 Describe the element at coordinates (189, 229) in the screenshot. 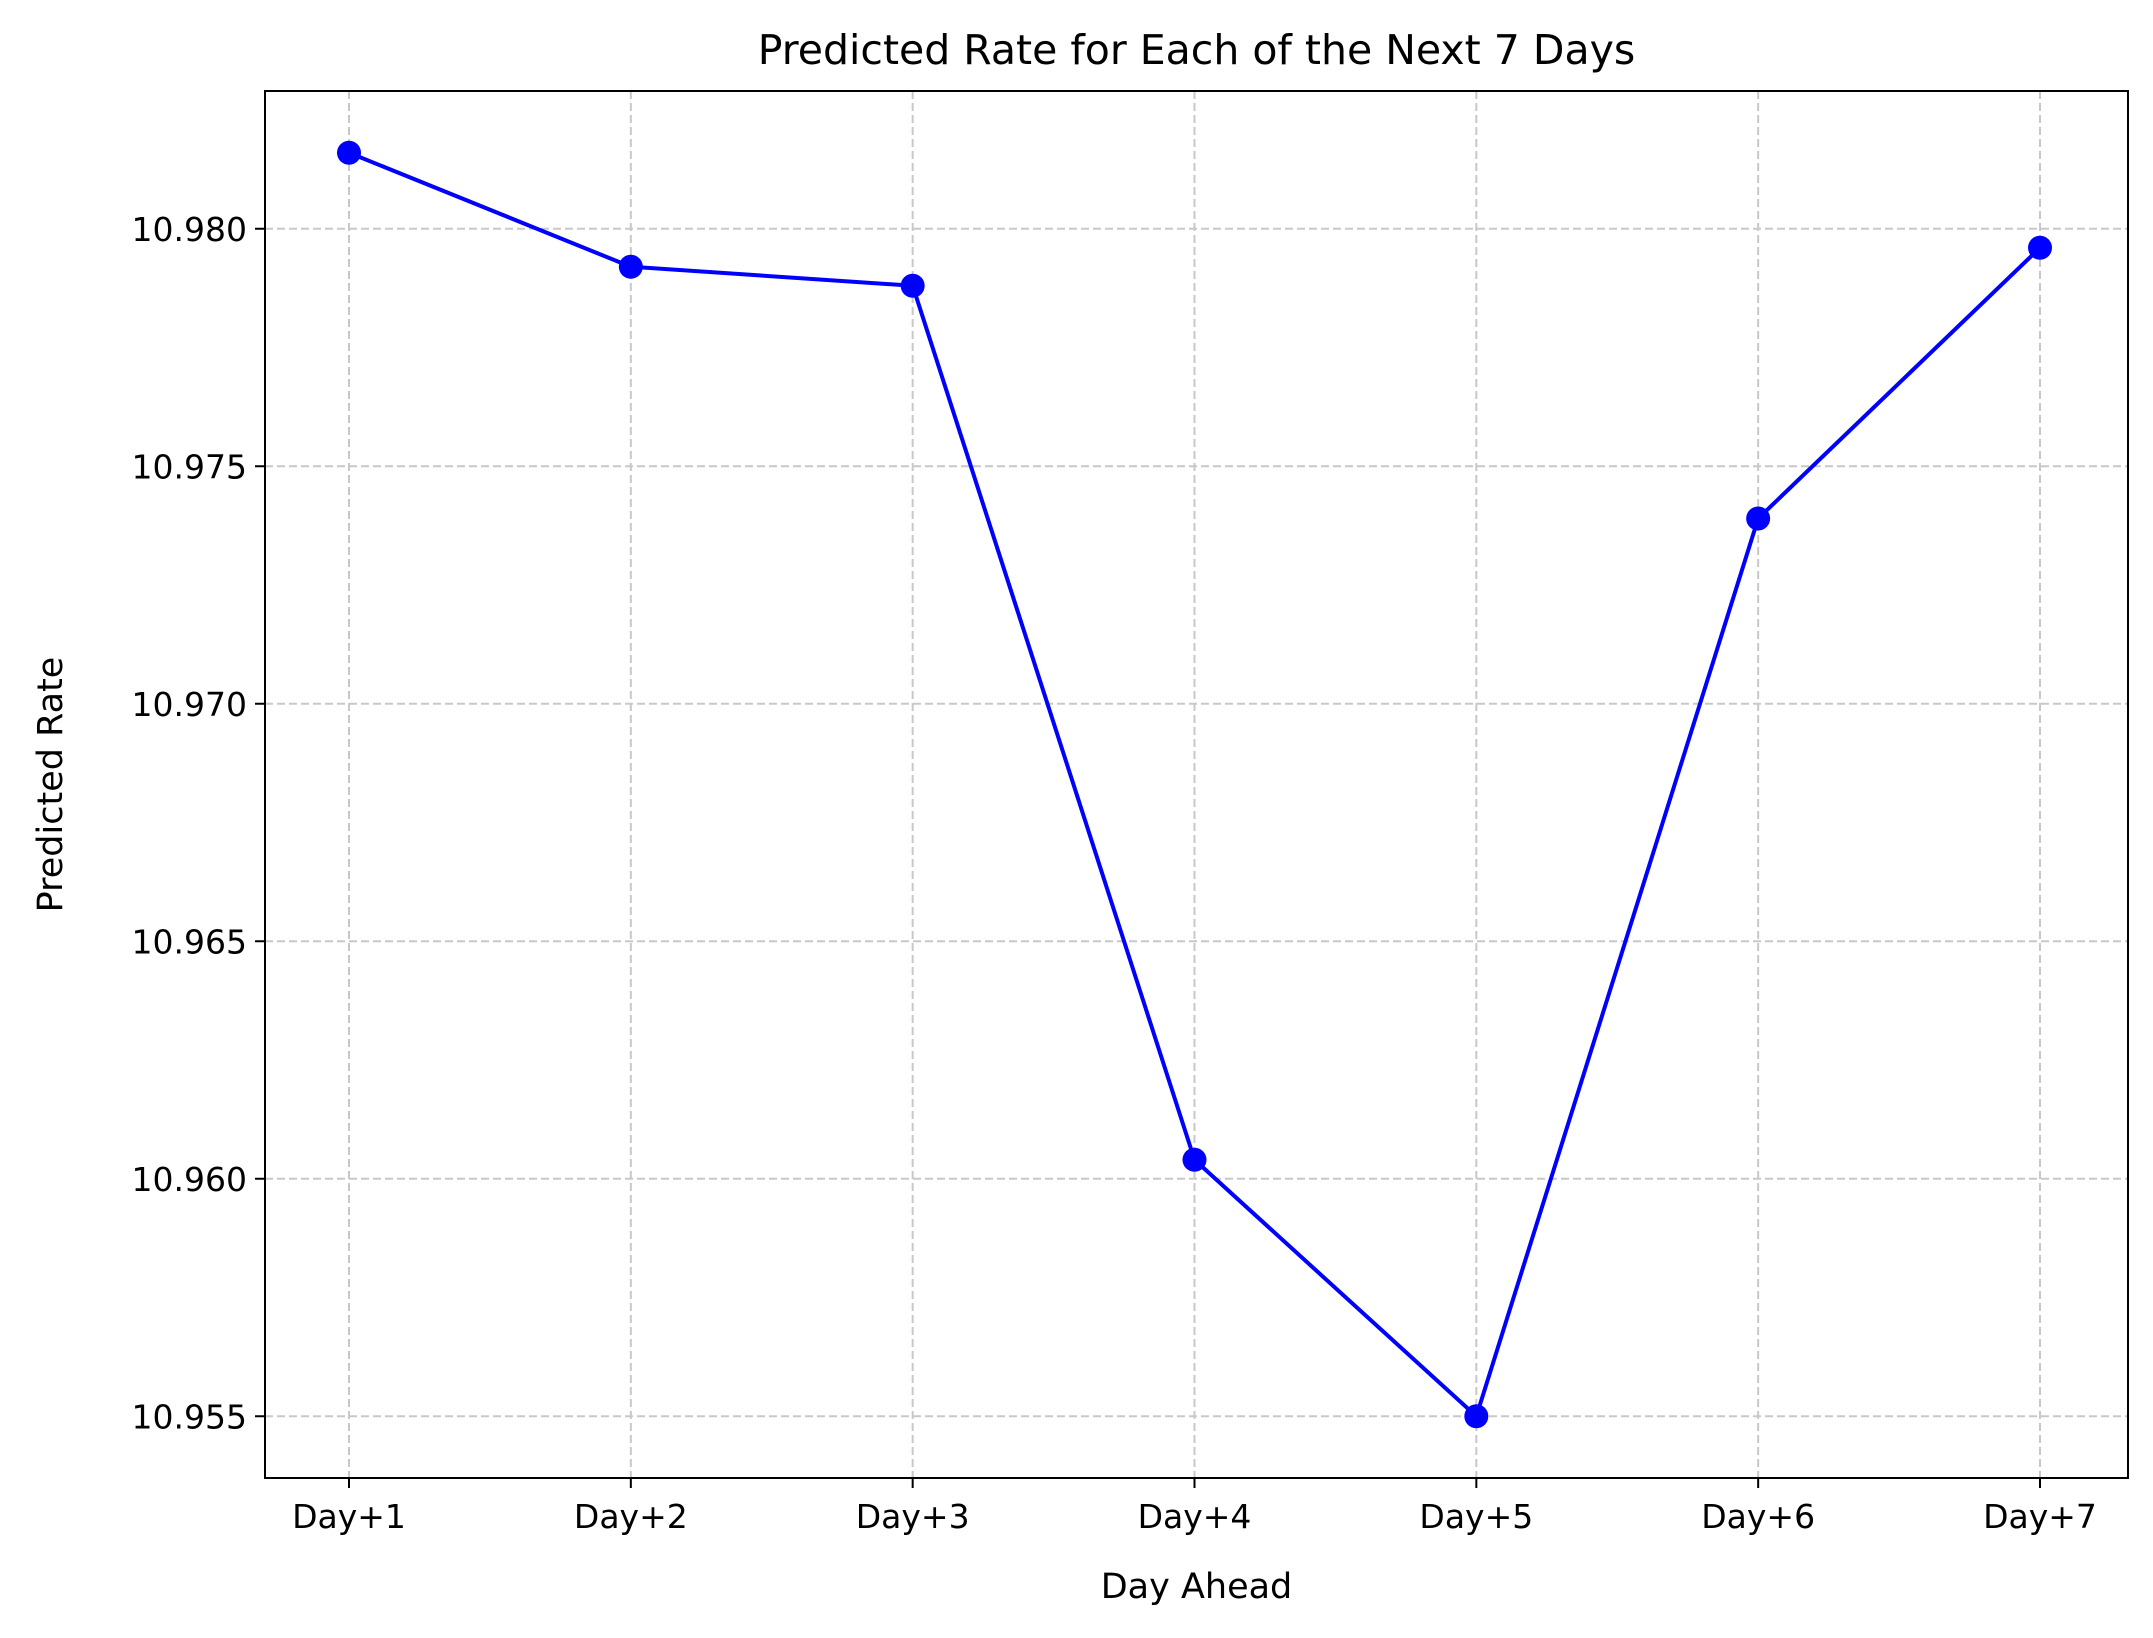

I see `y-tick-label: 10.980` at that location.